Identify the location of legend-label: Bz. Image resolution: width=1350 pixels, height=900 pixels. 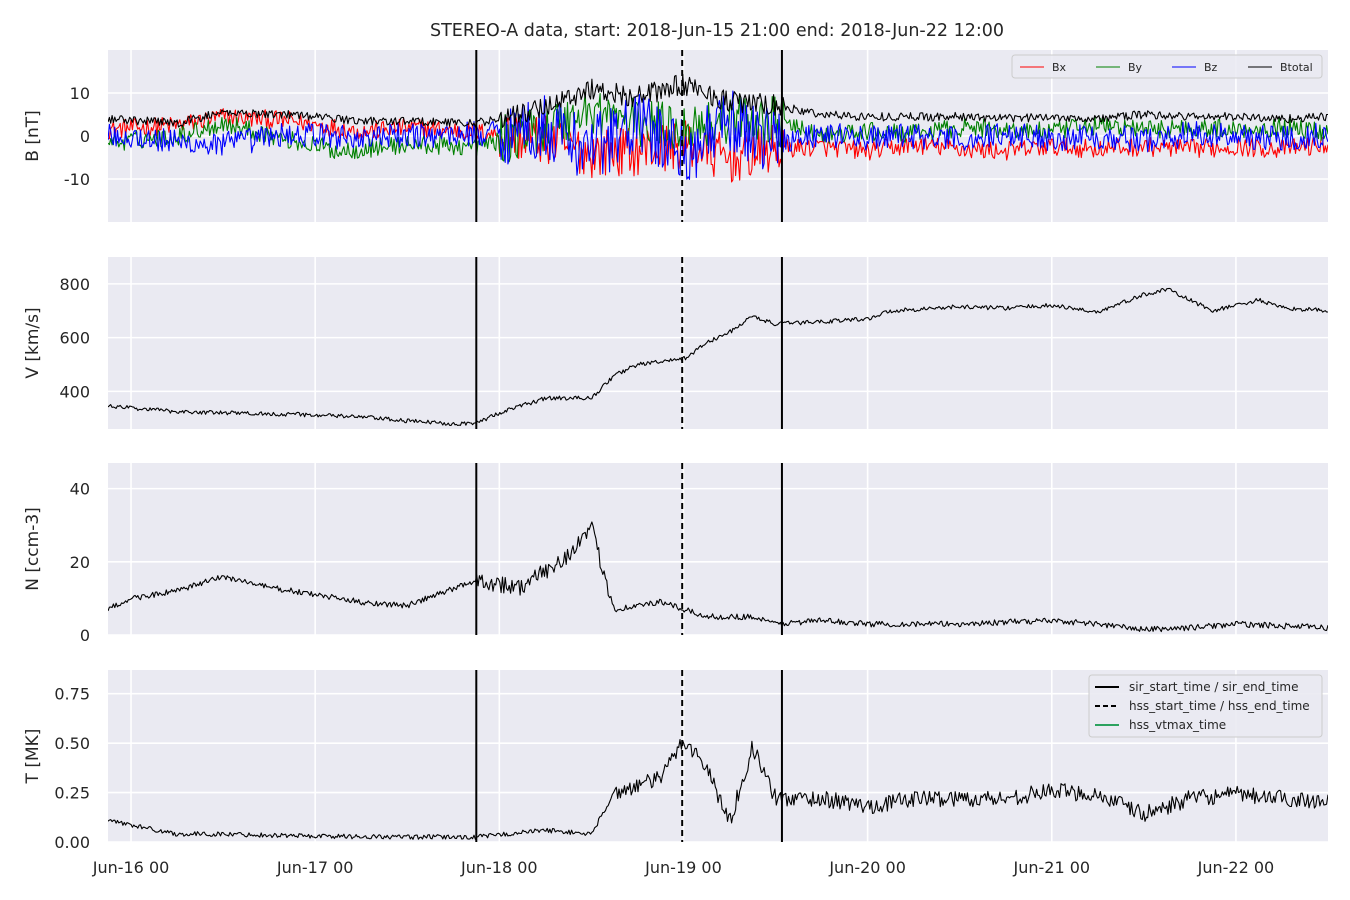
(1211, 67).